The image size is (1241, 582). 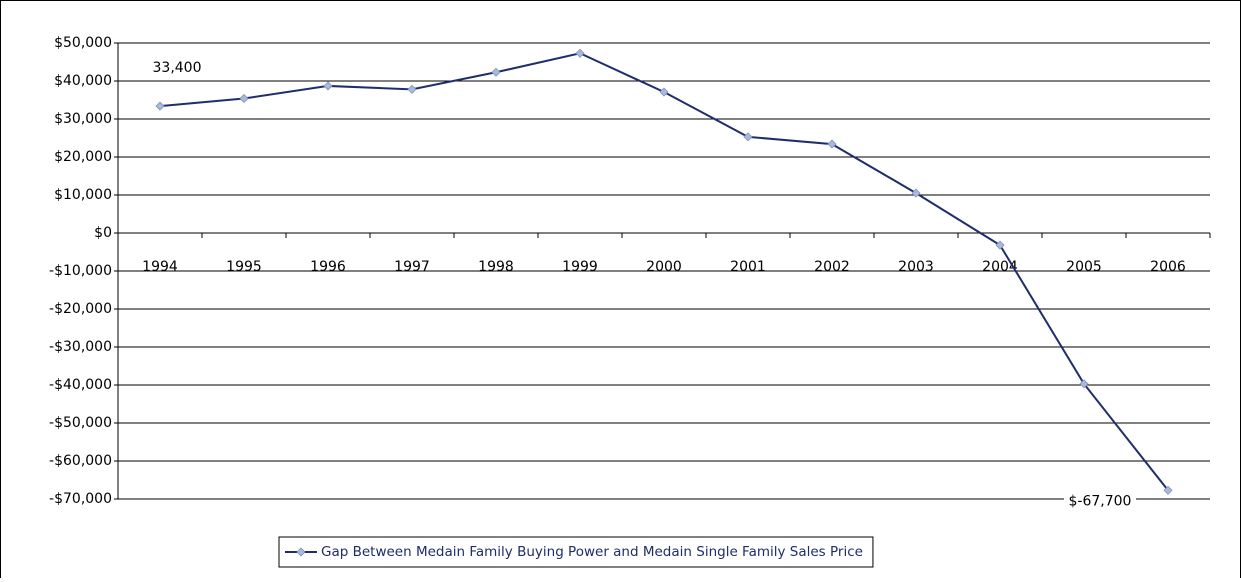 I want to click on y-tick-label: $40,000, so click(x=83, y=81).